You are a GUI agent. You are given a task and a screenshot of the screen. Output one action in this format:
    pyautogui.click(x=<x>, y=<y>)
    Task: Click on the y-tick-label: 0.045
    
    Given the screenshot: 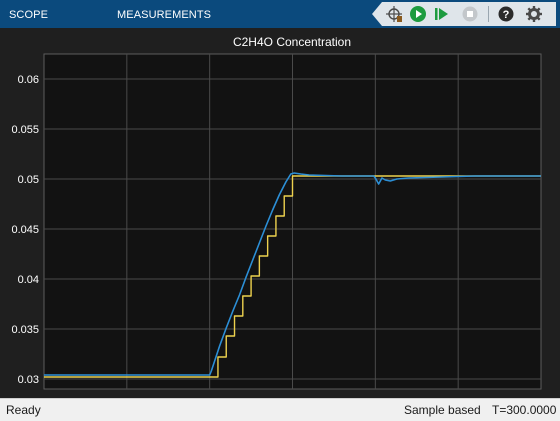 What is the action you would take?
    pyautogui.click(x=25, y=230)
    